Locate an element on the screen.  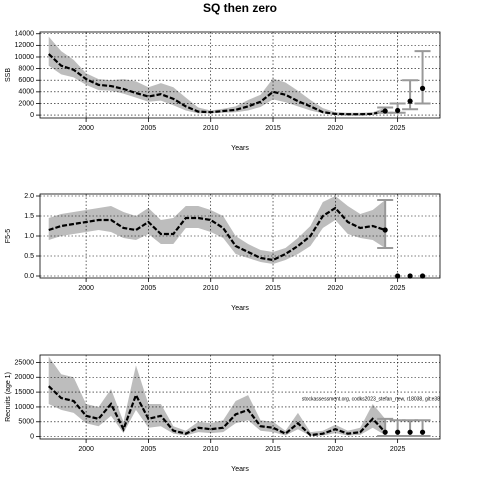
y-tick-label: 15000 is located at coordinates (25, 392).